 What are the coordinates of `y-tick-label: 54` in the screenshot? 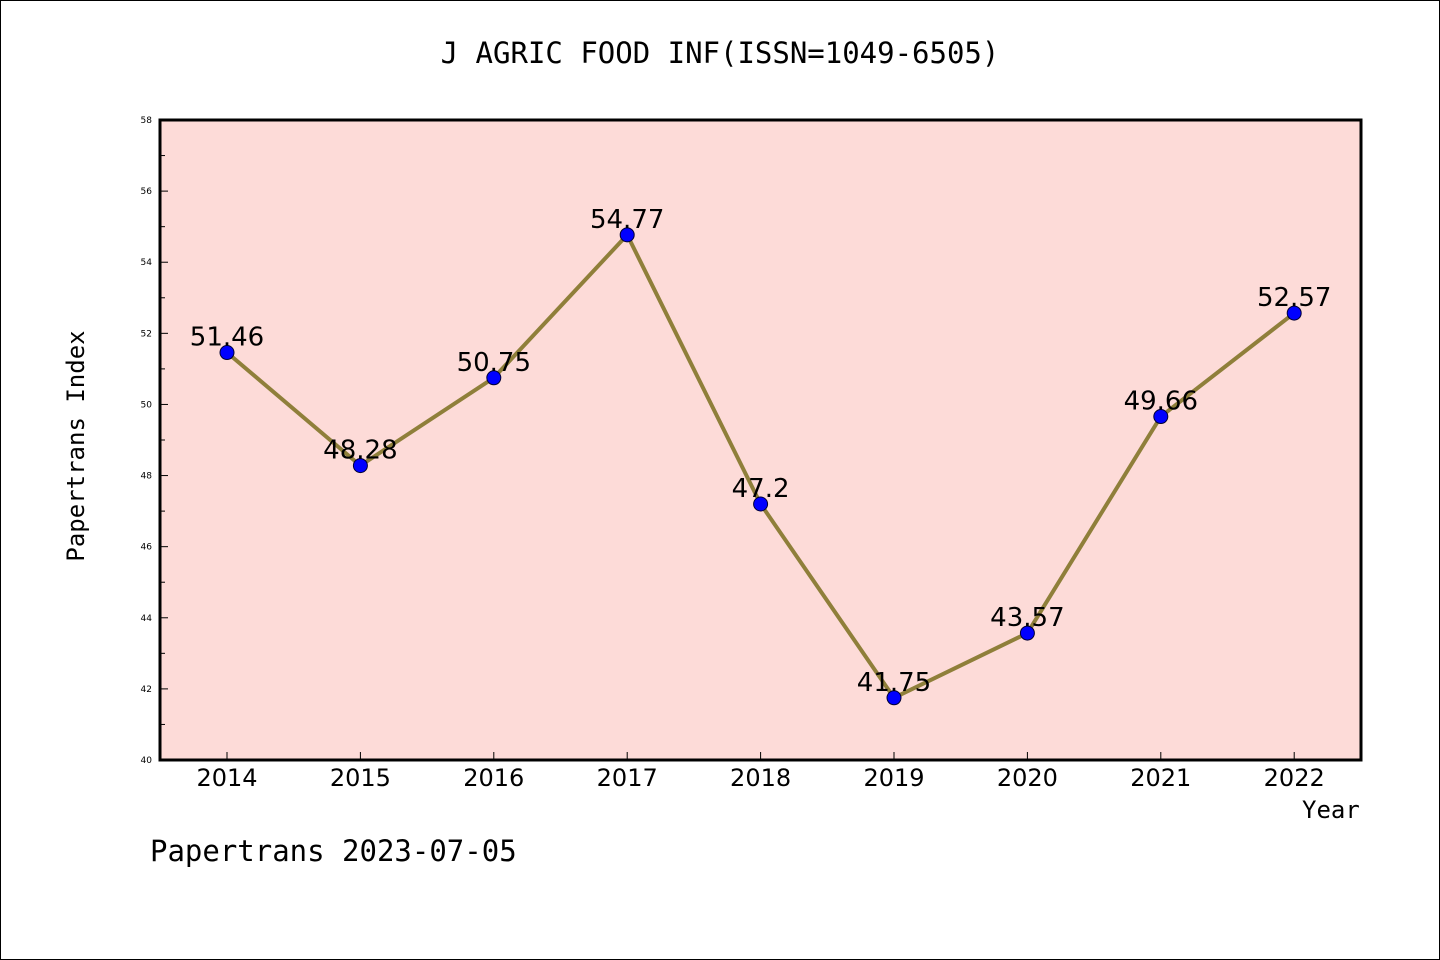 It's located at (147, 263).